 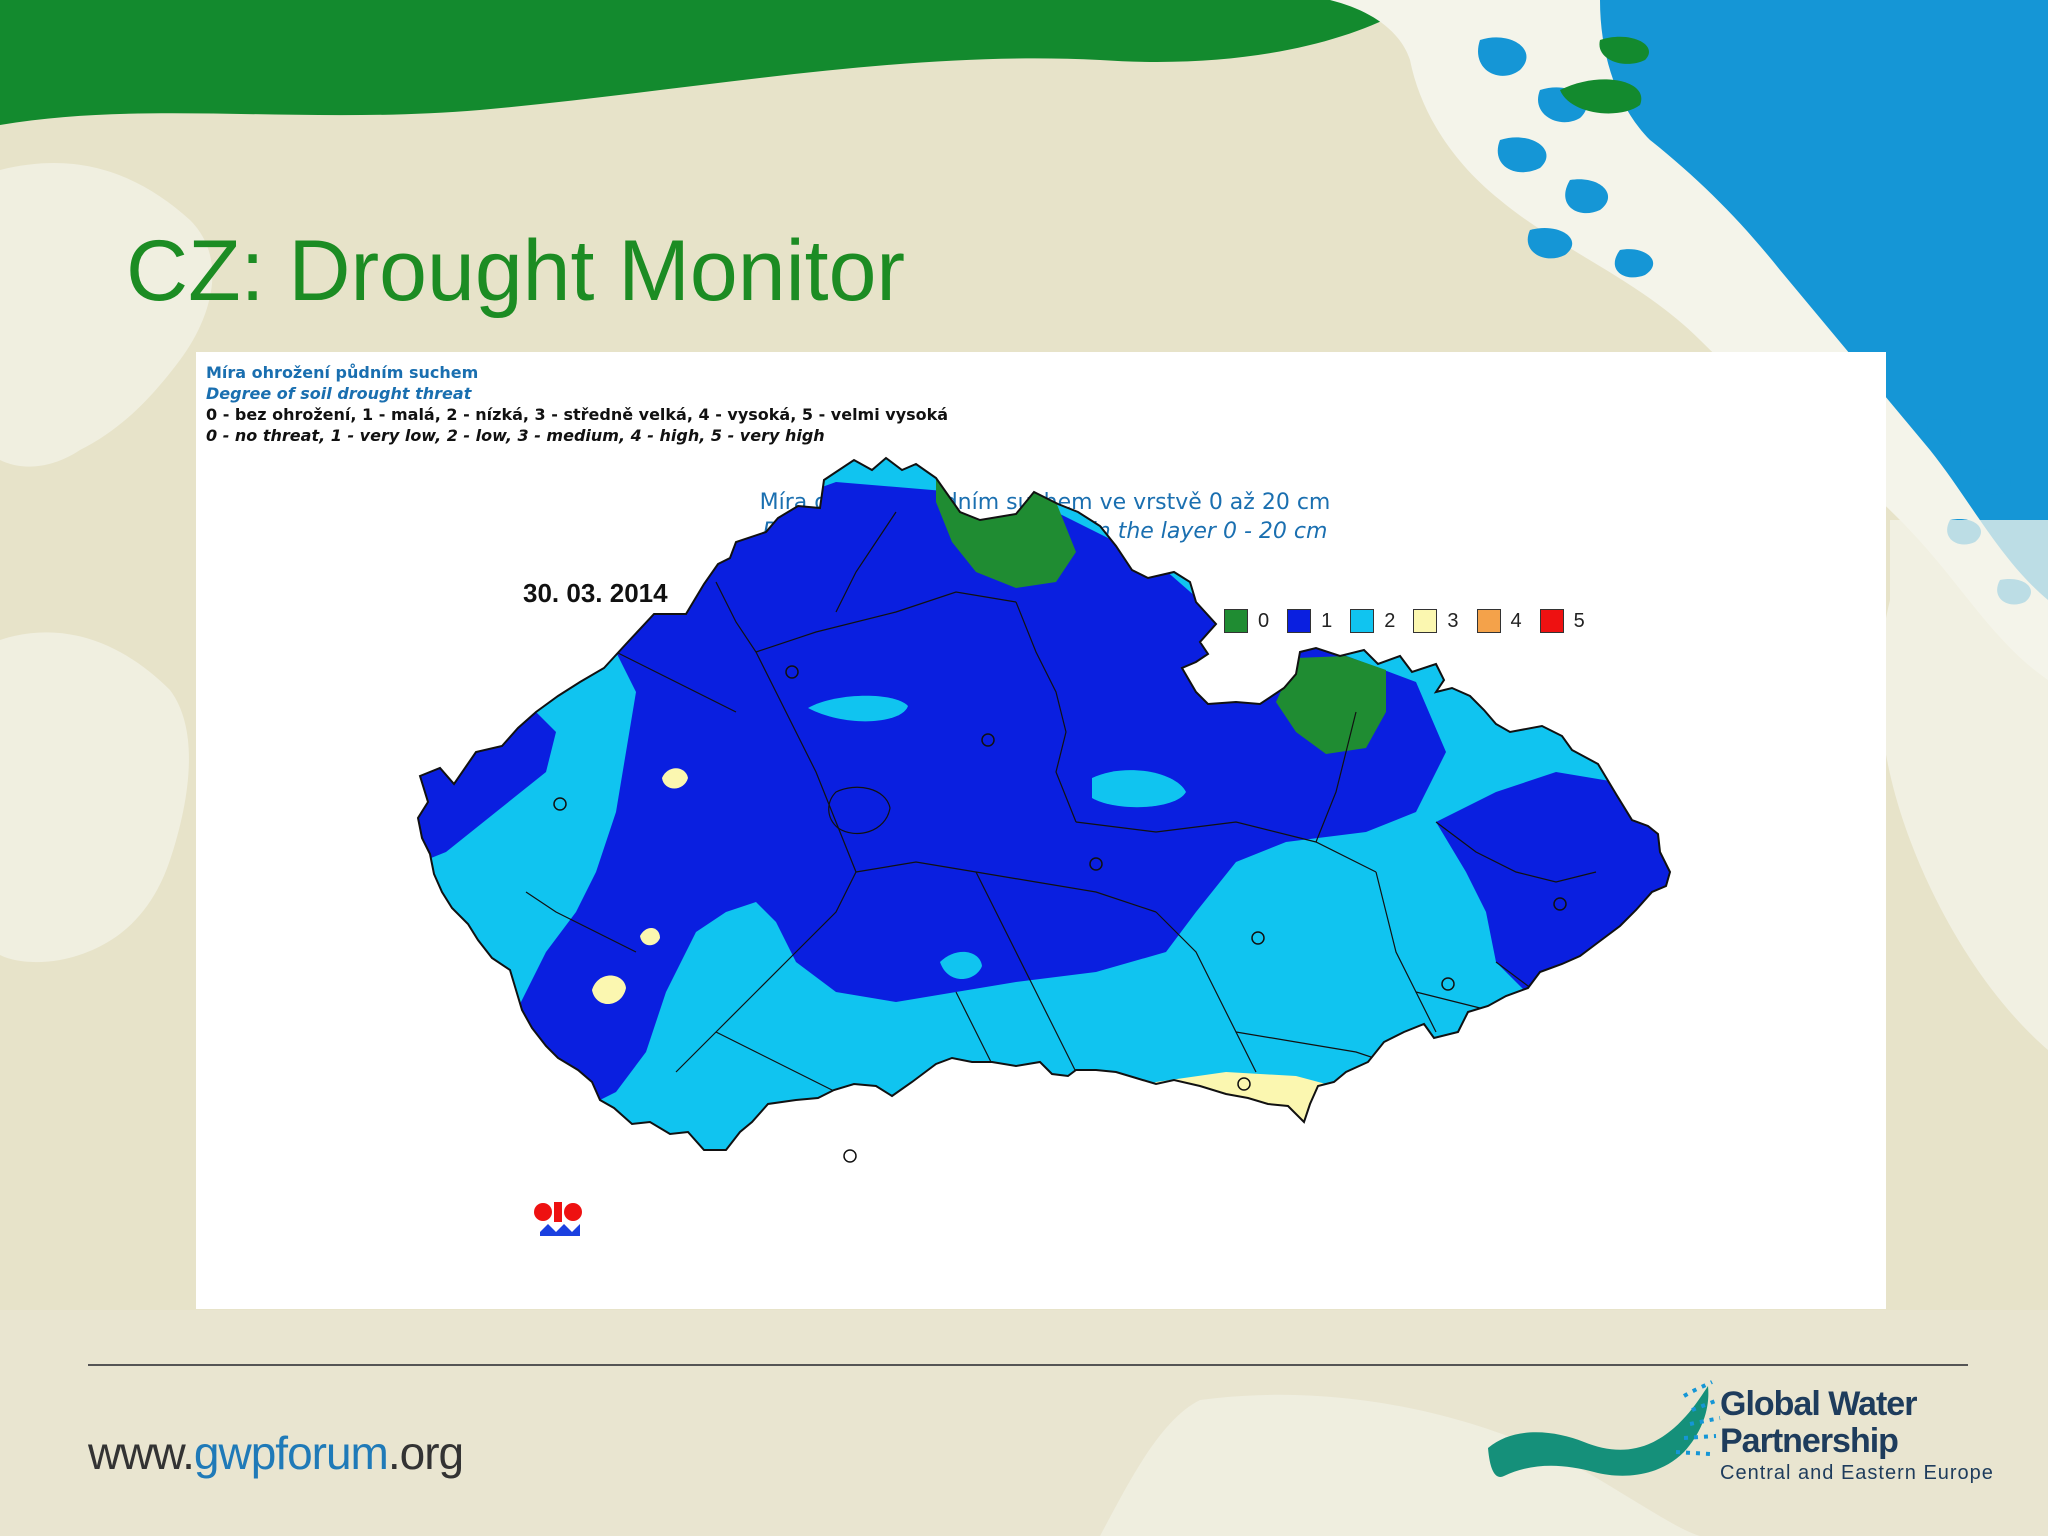 I want to click on footer-url: www.gwpforum.org, so click(x=276, y=1453).